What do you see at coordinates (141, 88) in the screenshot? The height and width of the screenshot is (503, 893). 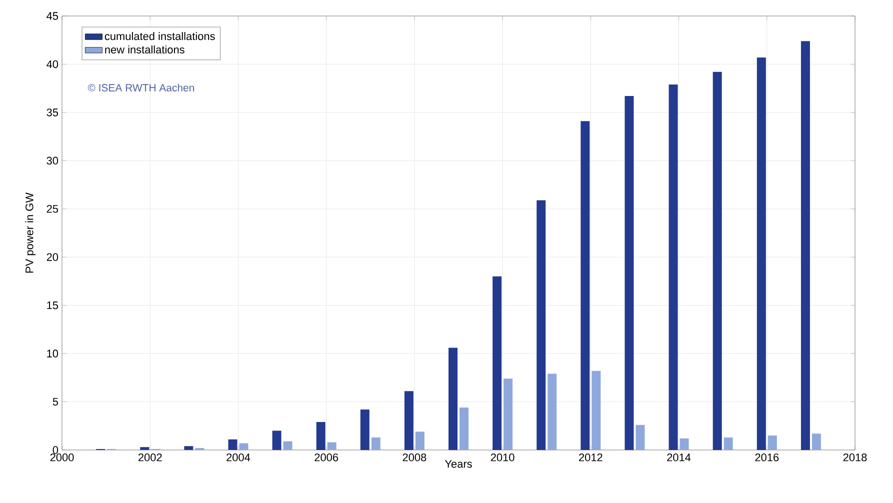 I see `annotation: © ISEA RWTH Aachen` at bounding box center [141, 88].